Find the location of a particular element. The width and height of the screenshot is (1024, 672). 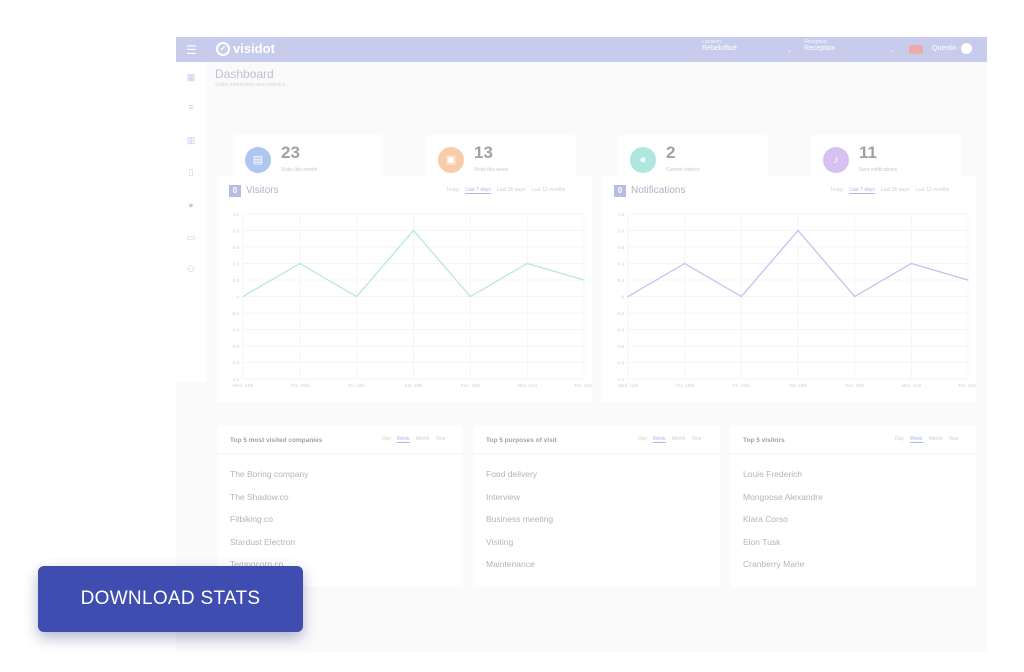

x-tick-label: Fri. 16th is located at coordinates (356, 385).